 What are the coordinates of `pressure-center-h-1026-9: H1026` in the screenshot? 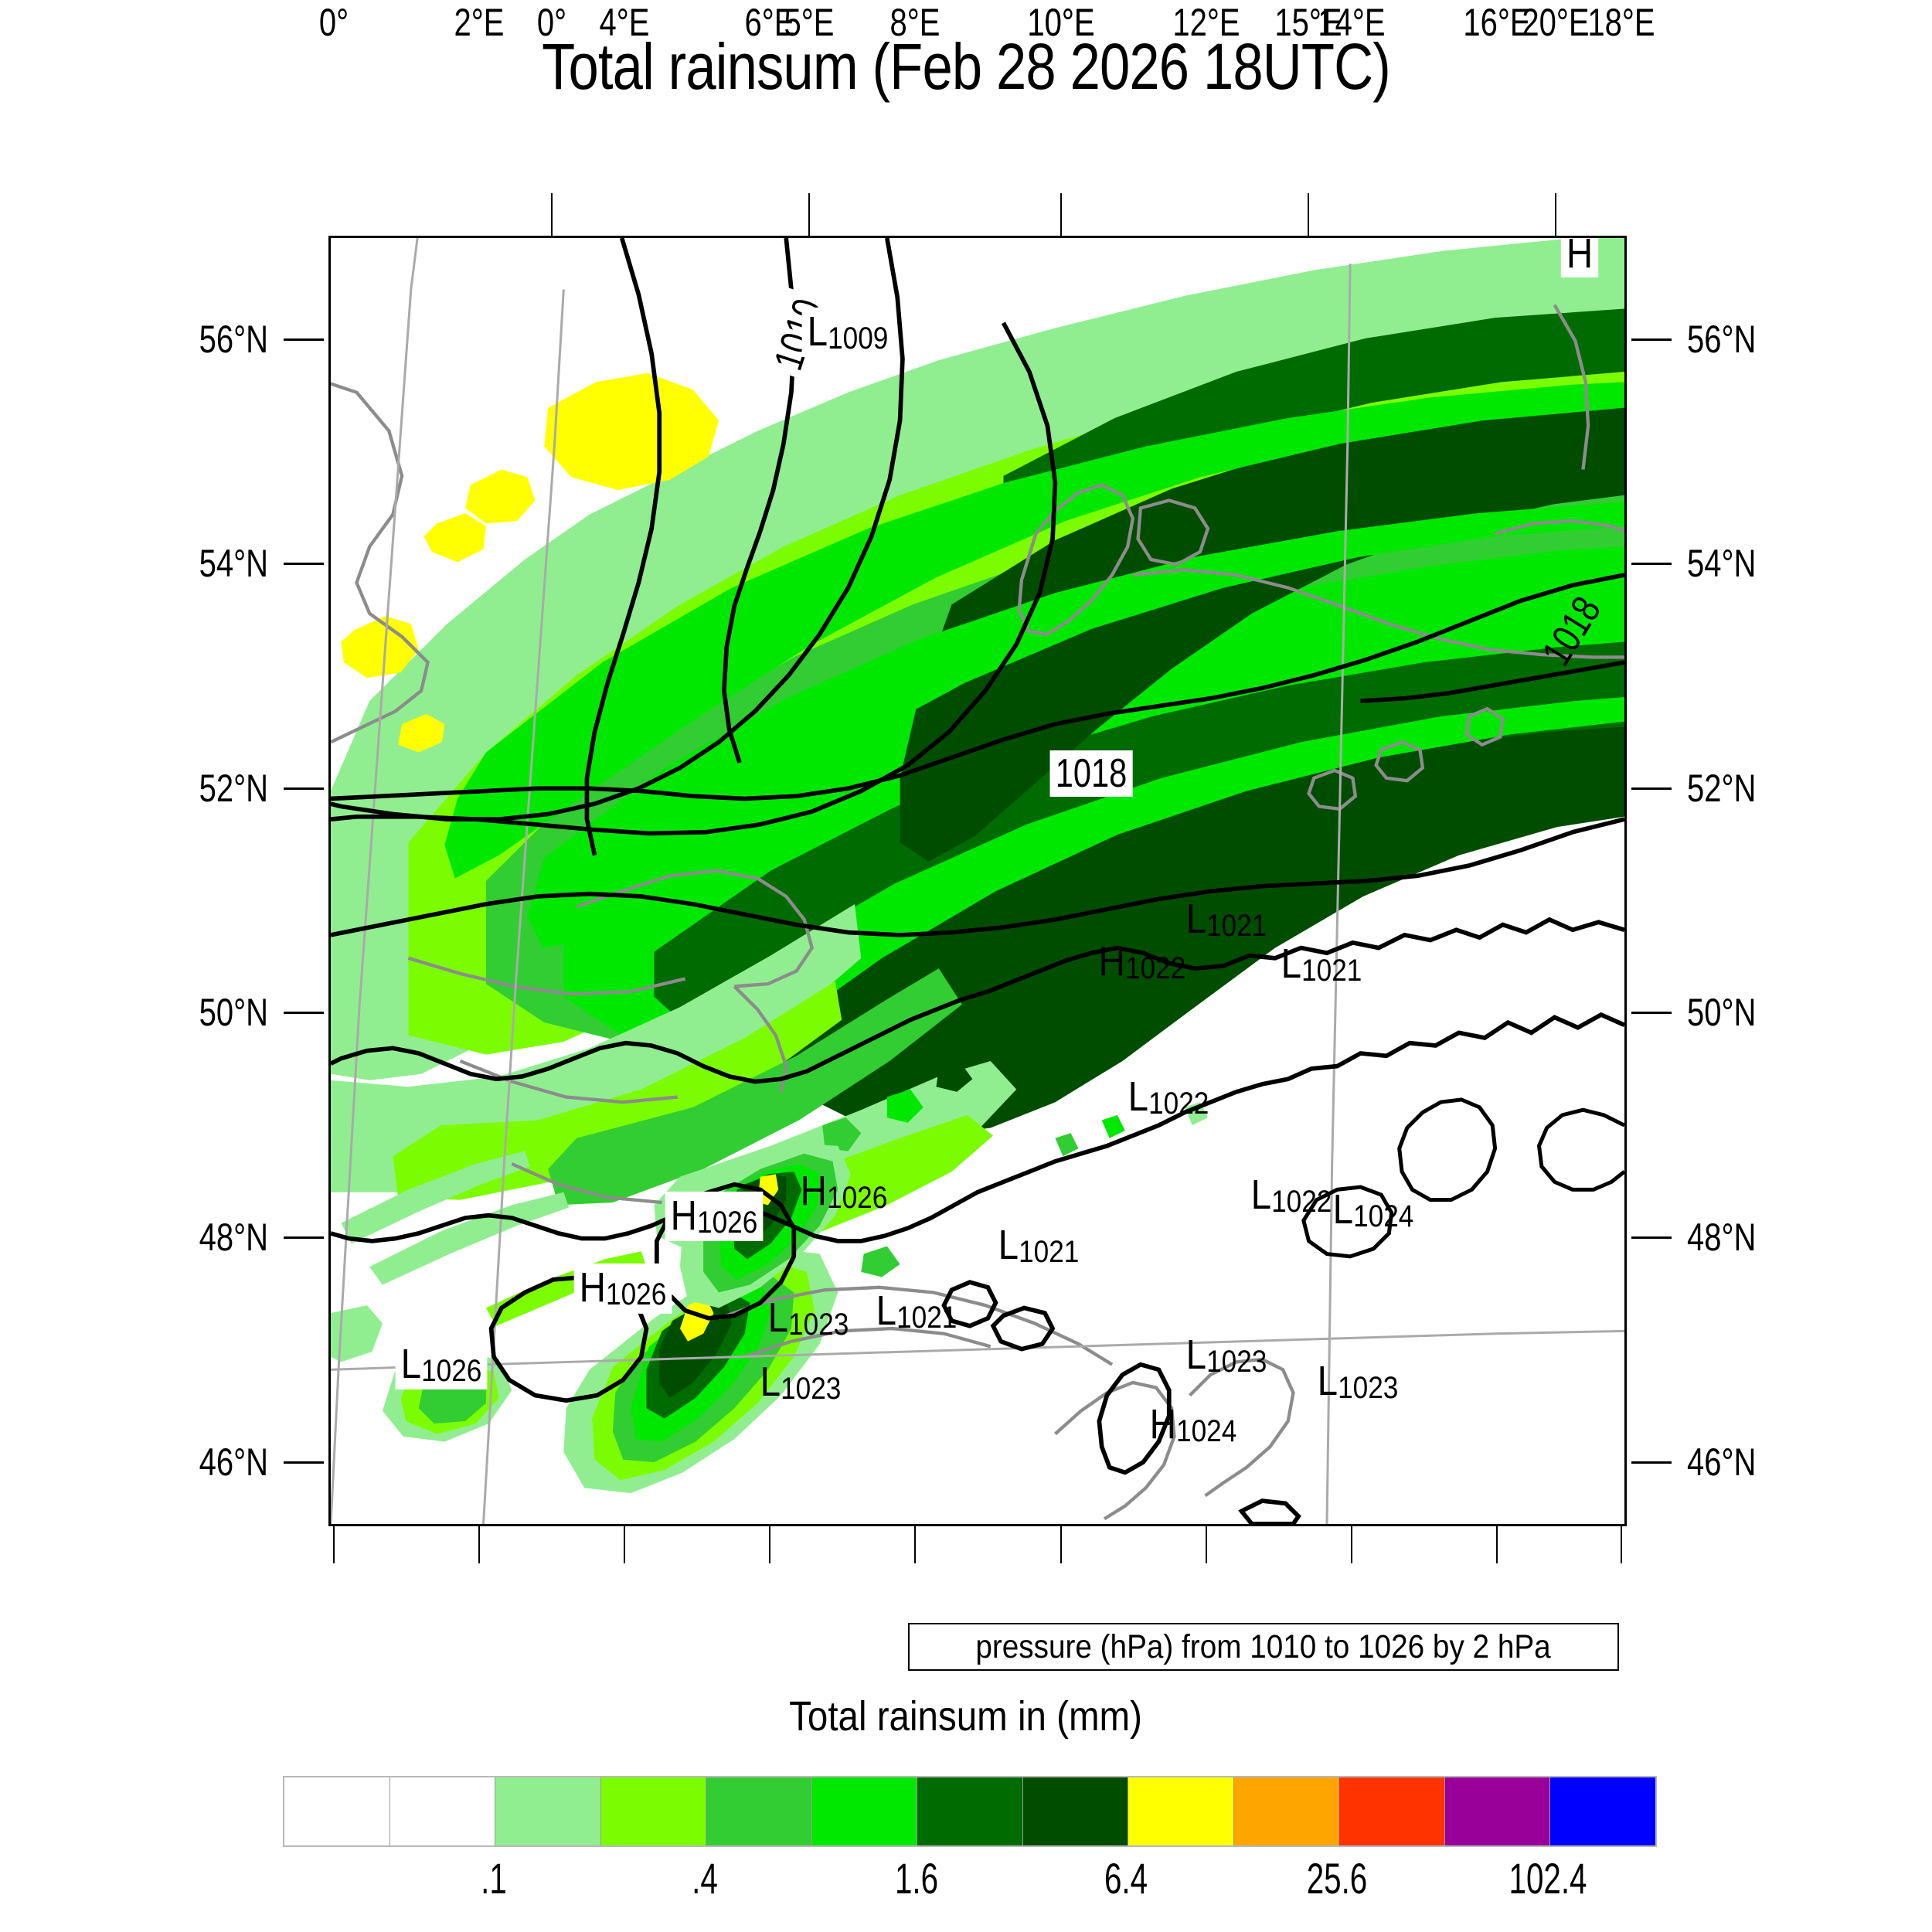 It's located at (843, 1191).